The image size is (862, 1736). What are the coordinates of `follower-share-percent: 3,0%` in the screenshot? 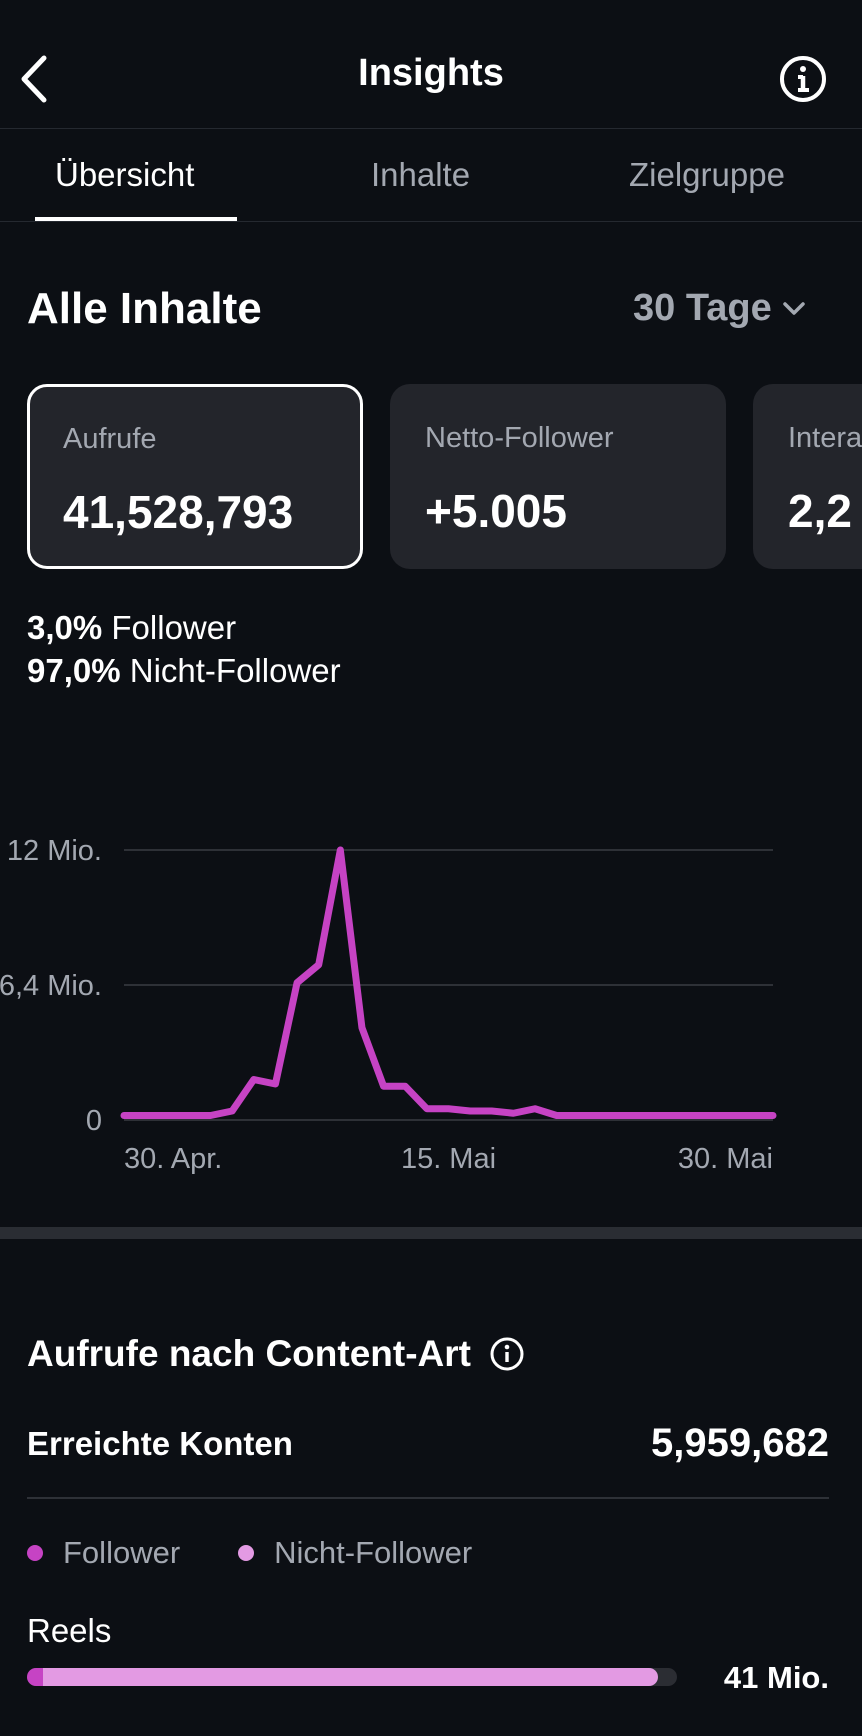 It's located at (65, 627).